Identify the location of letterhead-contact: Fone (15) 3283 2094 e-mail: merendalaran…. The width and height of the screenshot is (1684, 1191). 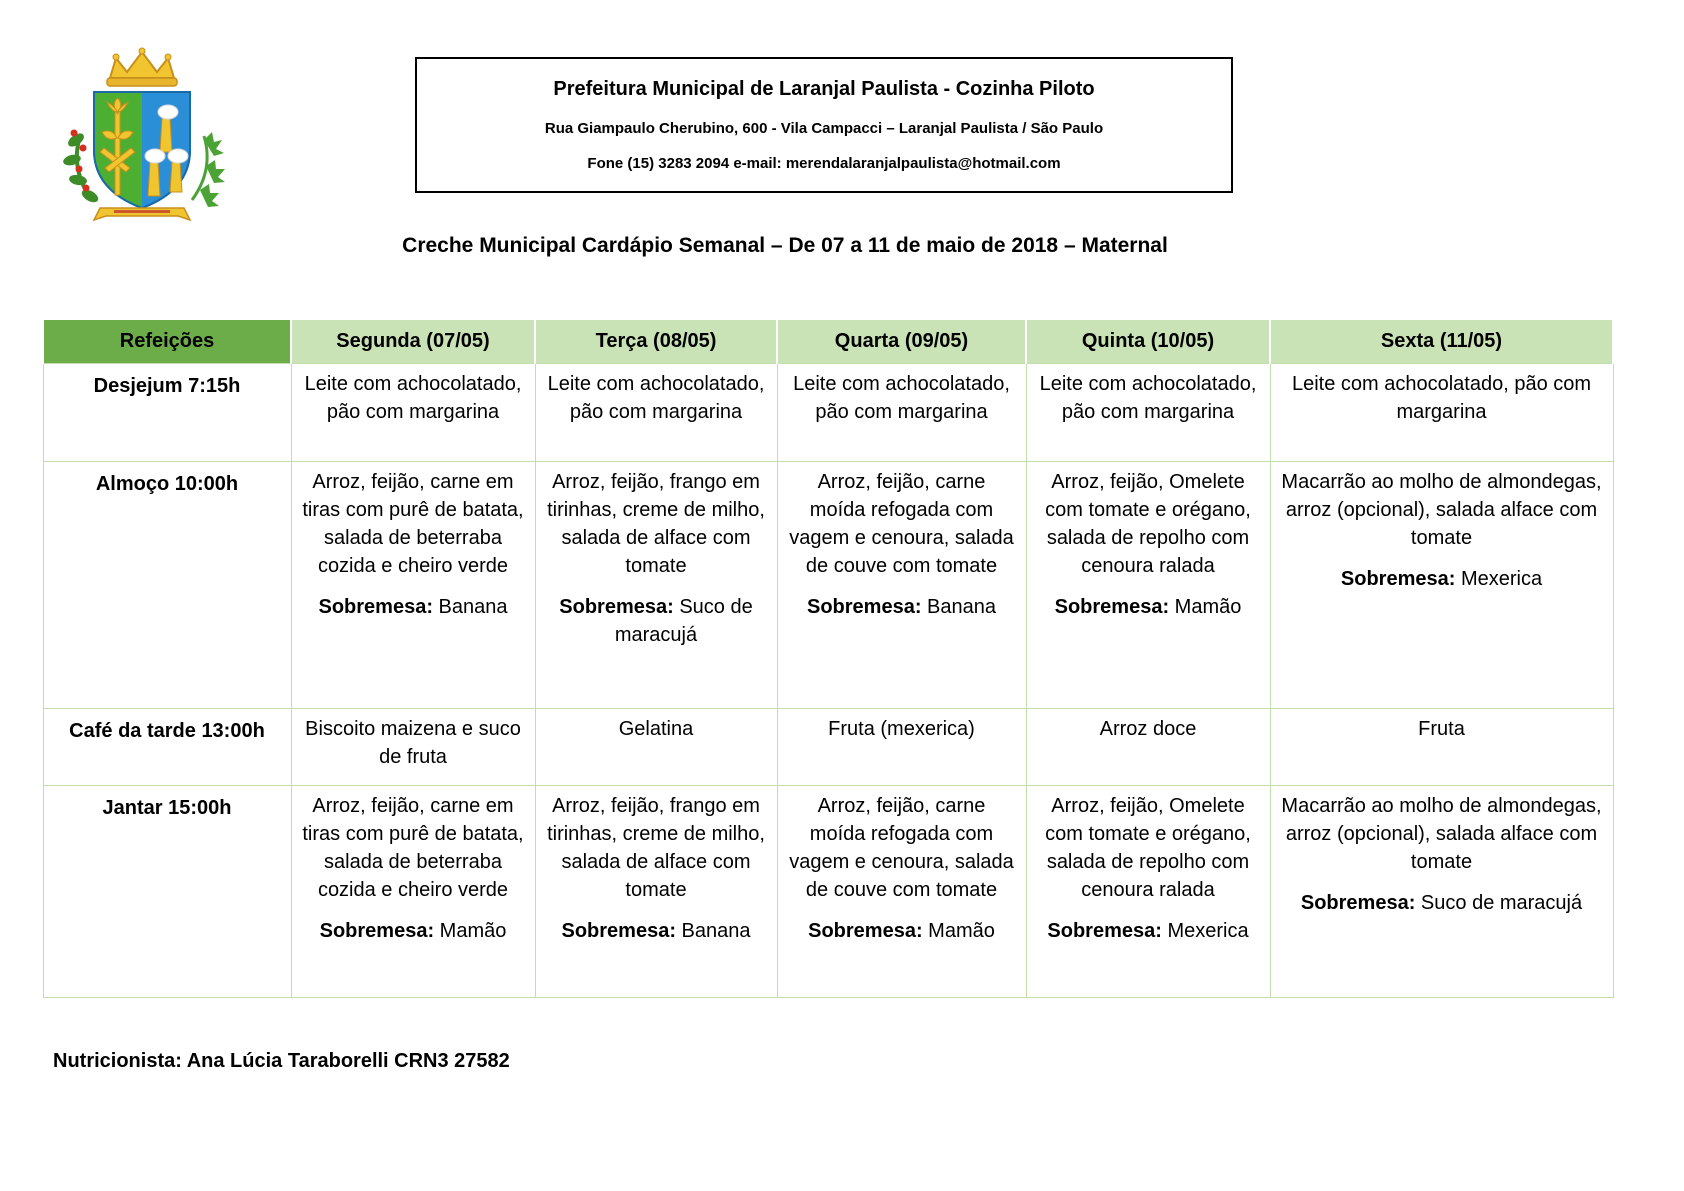
(824, 164).